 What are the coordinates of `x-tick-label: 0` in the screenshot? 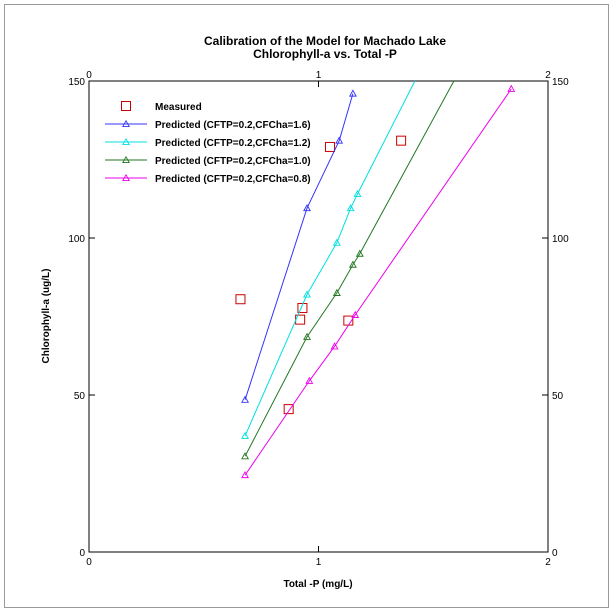 It's located at (89, 562).